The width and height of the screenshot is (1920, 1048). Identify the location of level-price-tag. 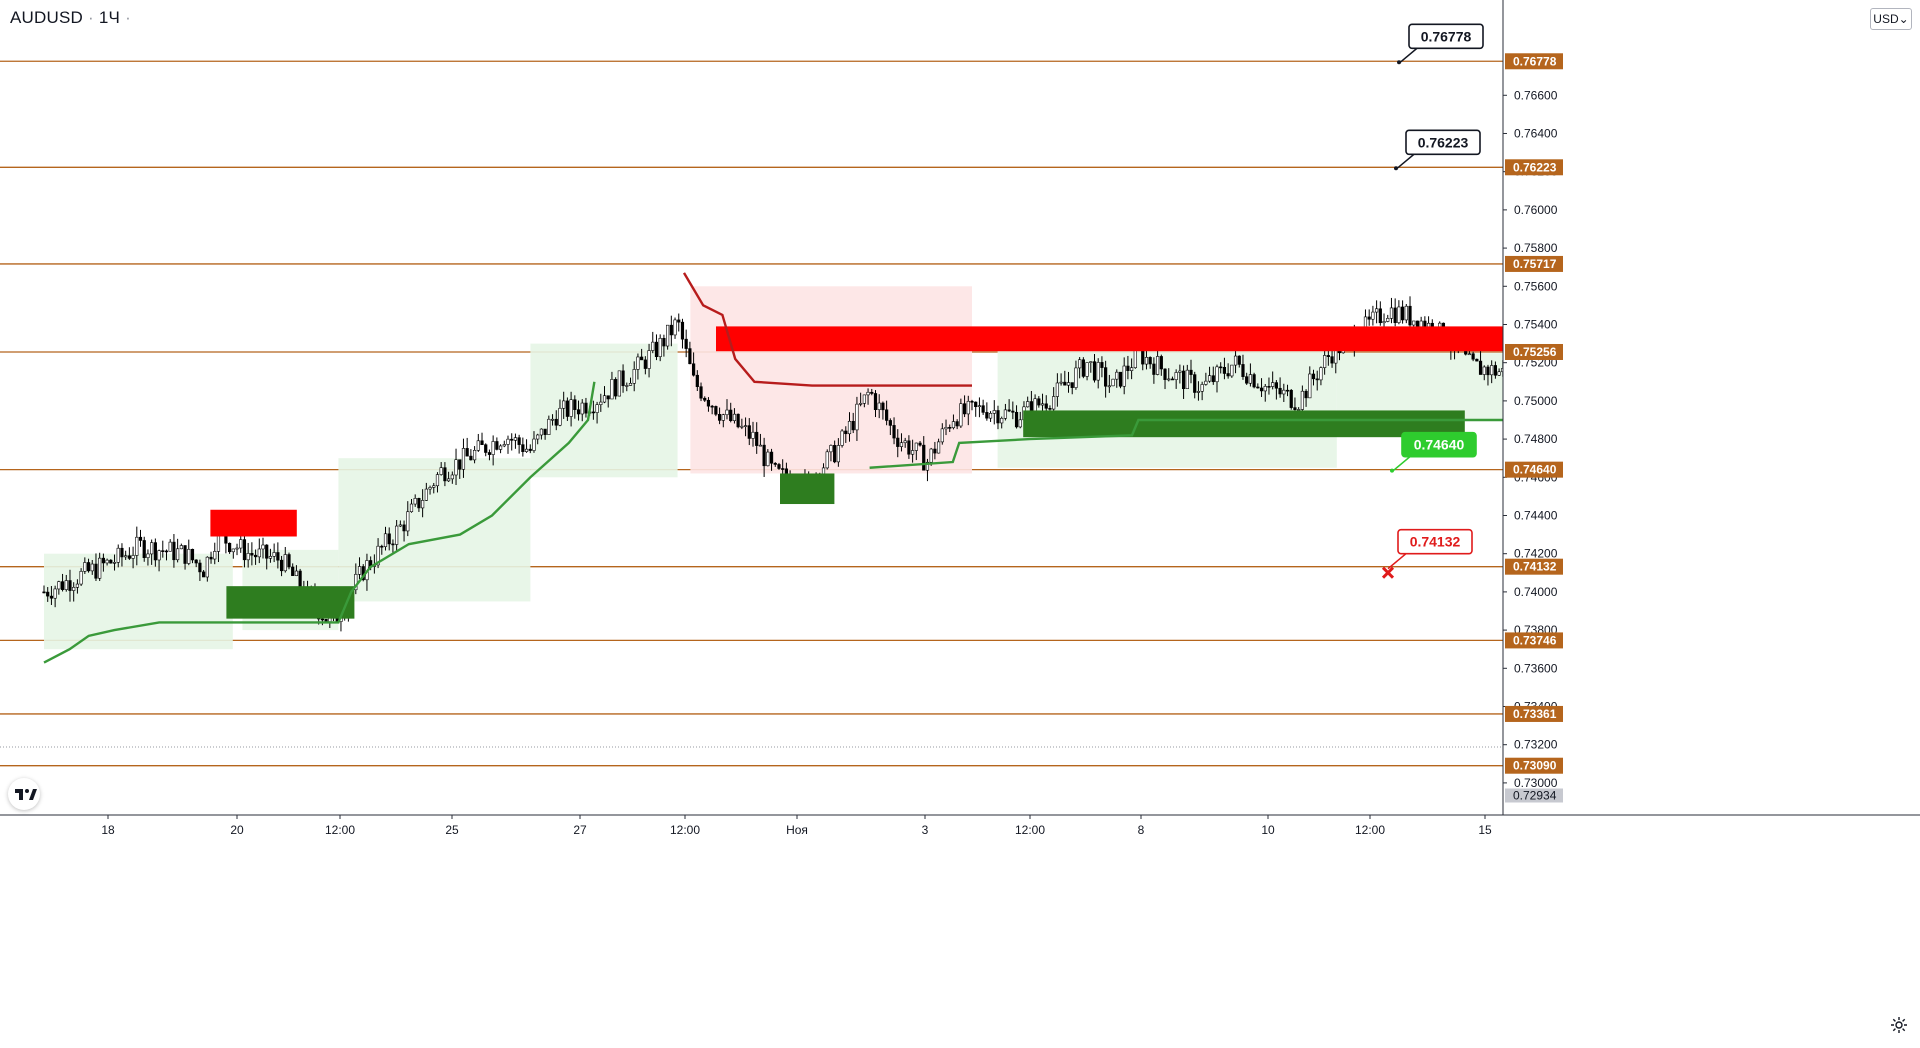
(1534, 713).